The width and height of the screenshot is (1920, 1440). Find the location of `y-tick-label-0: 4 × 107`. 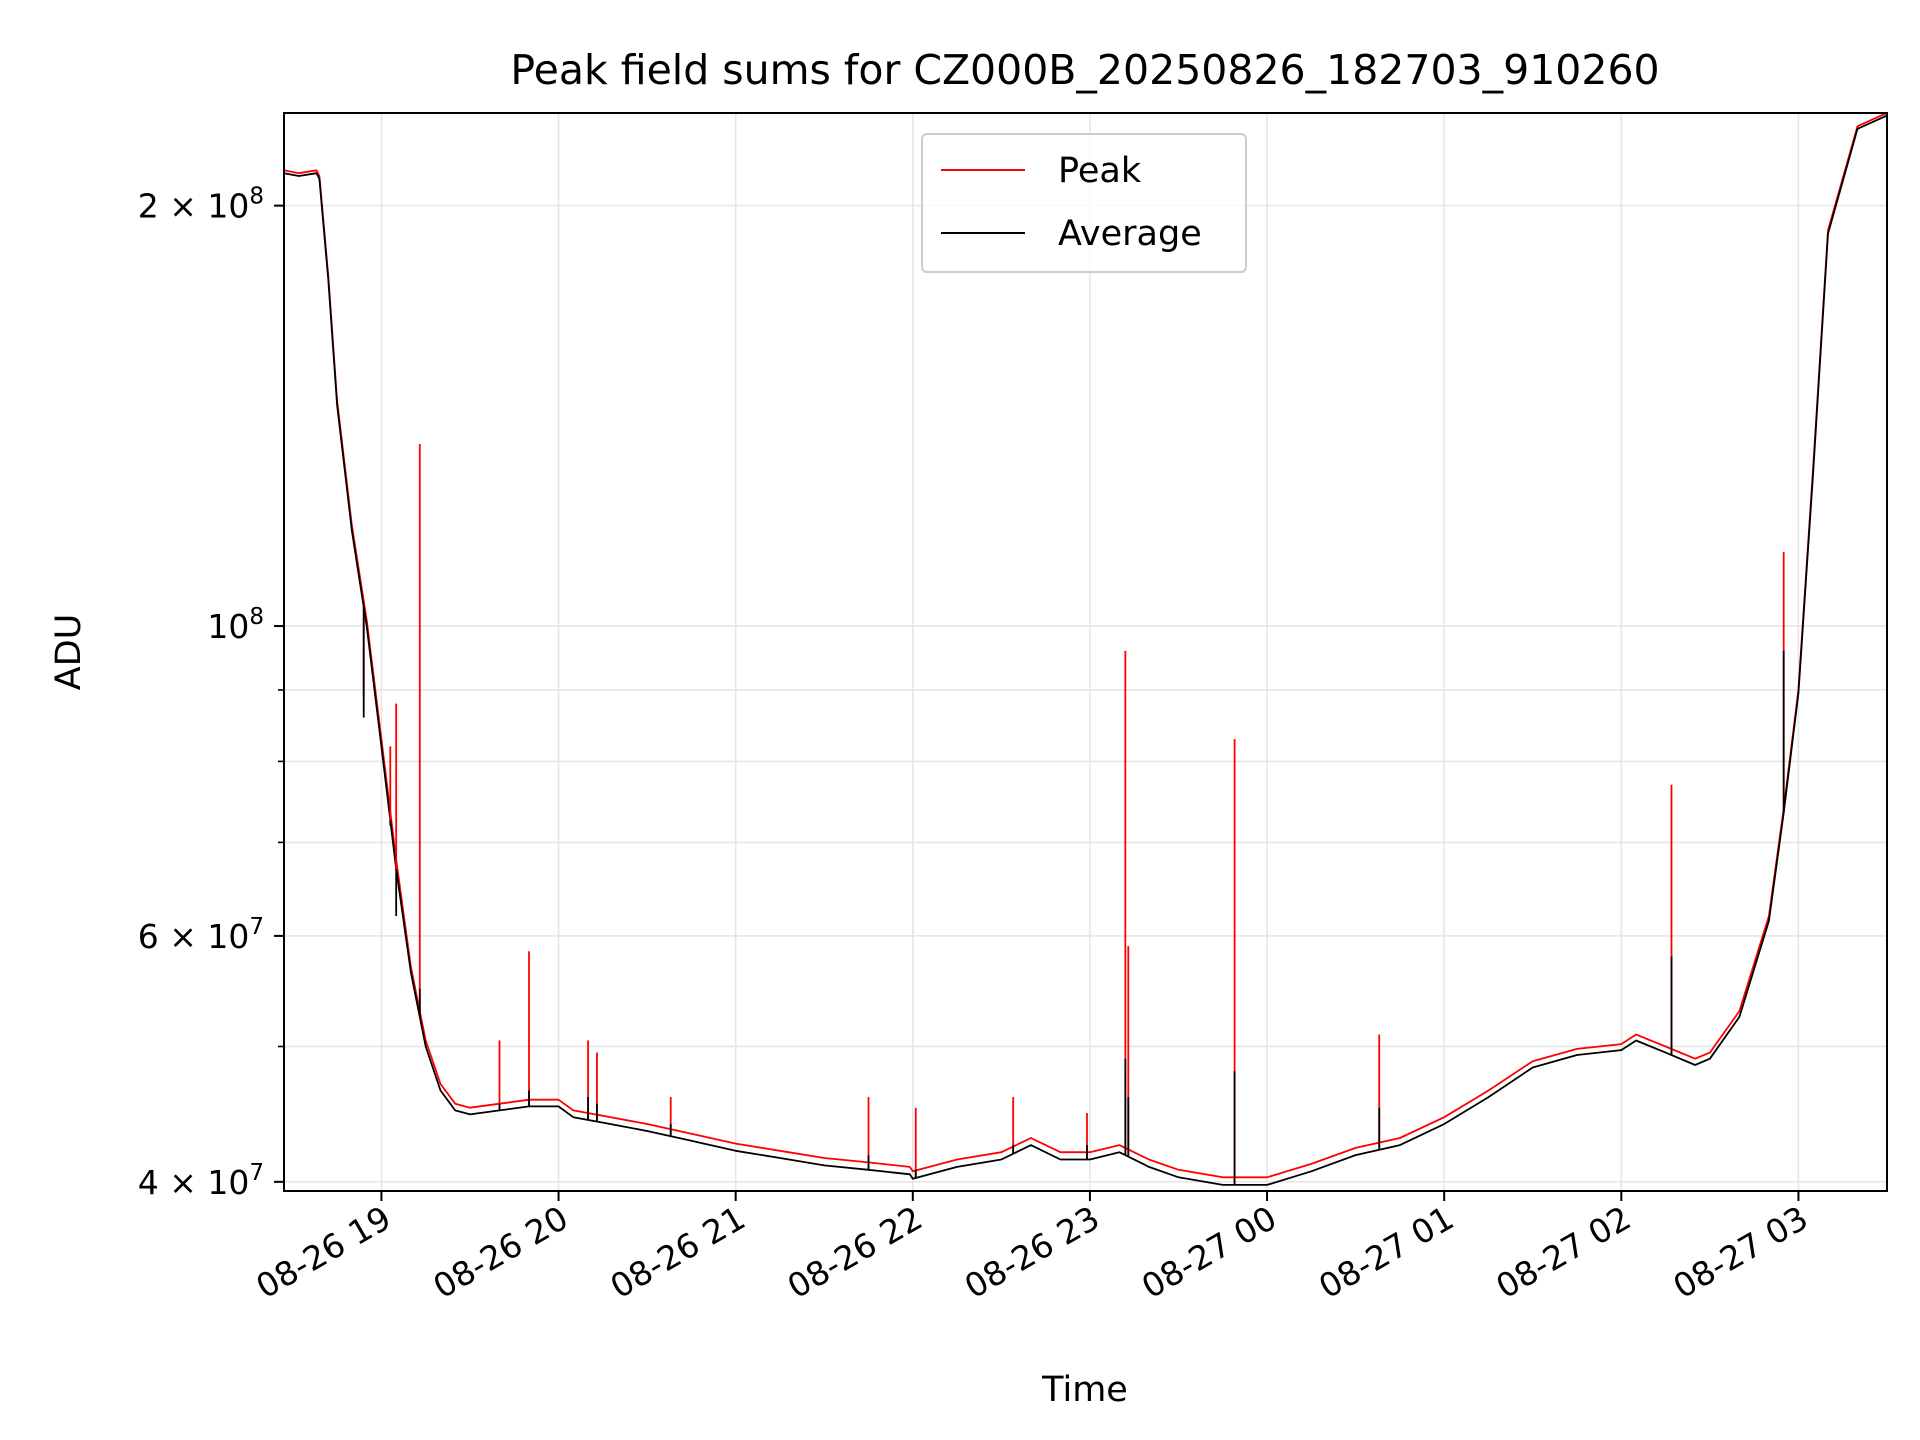

y-tick-label-0: 4 × 107 is located at coordinates (201, 1181).